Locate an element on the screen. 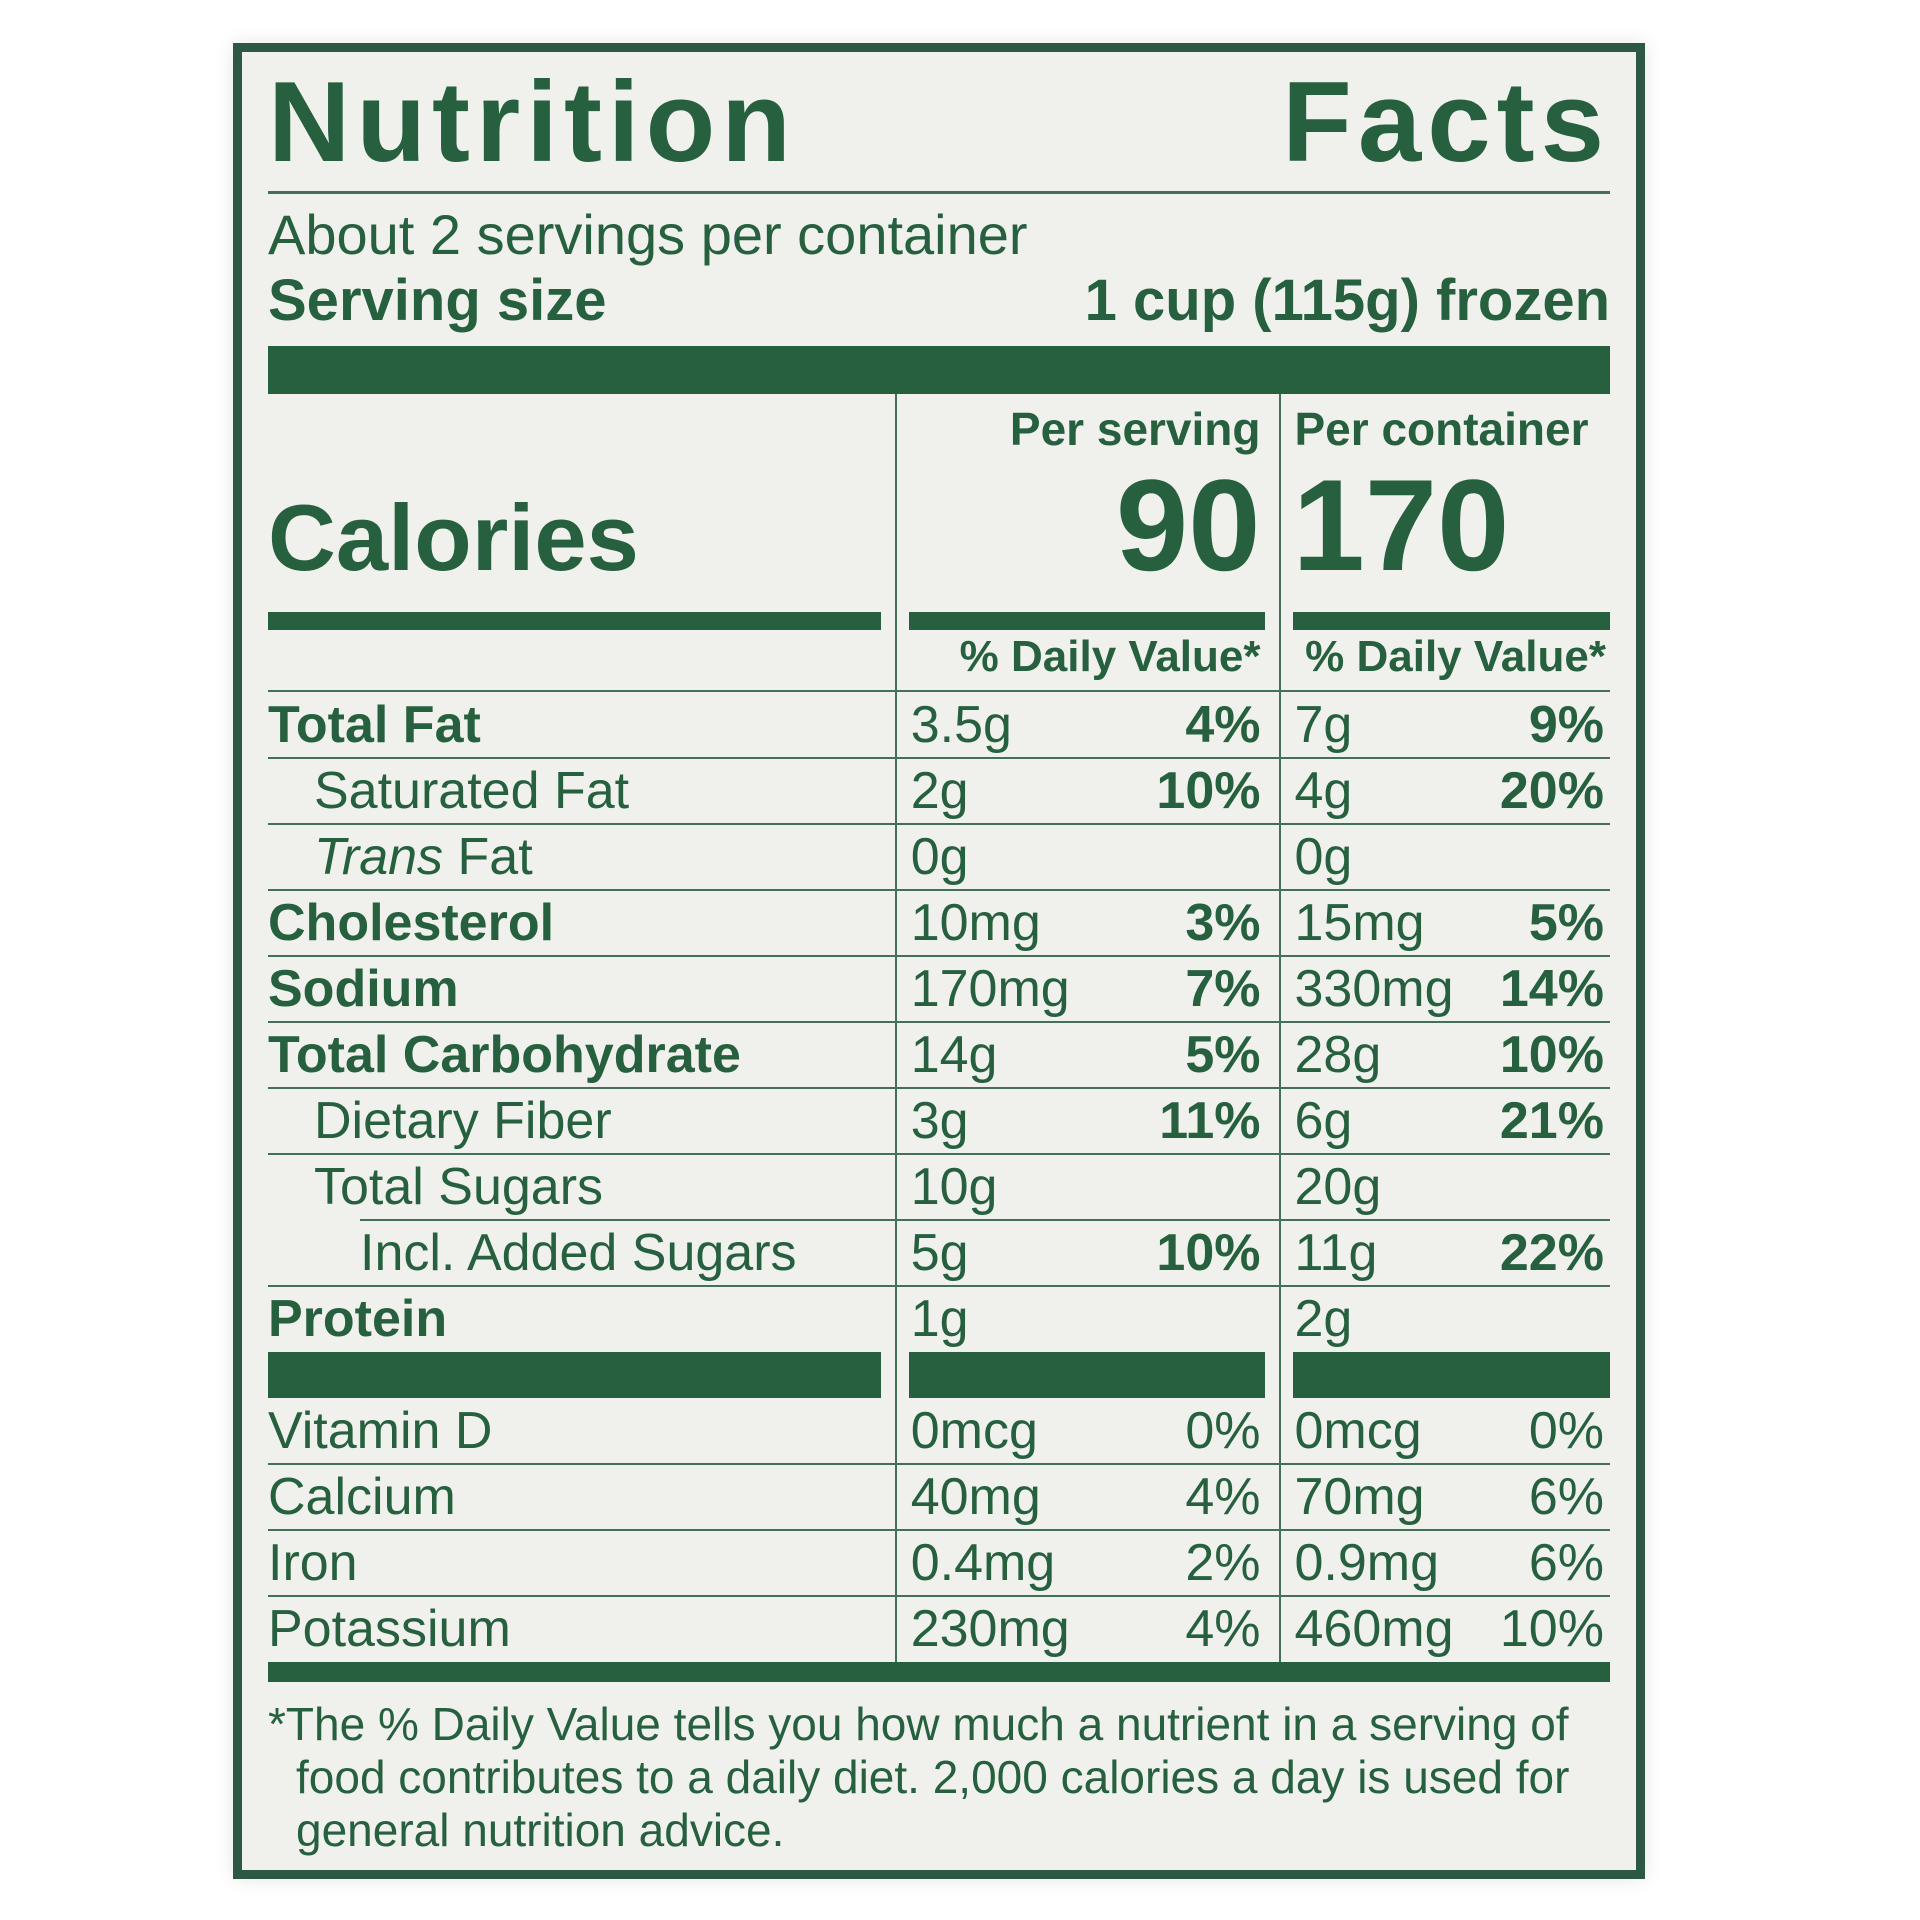  per-serving-amount: 0g is located at coordinates (939, 856).